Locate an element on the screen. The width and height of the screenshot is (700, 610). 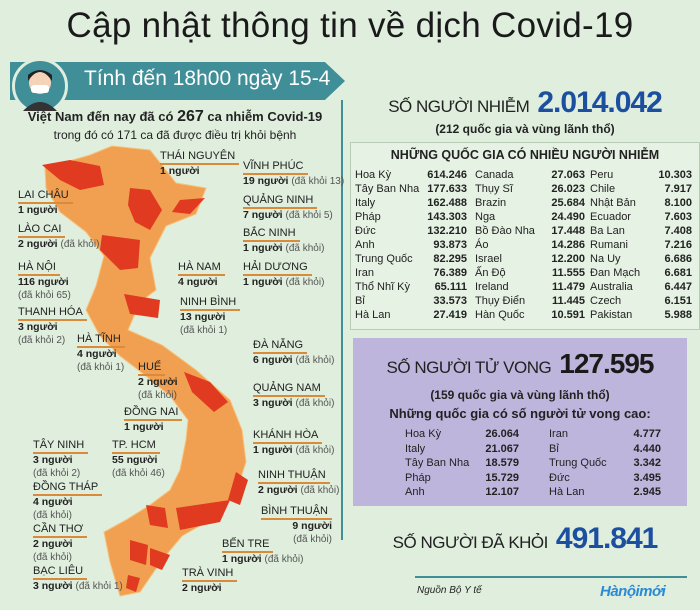
country-cases: 76.389 is located at coordinates (450, 273).